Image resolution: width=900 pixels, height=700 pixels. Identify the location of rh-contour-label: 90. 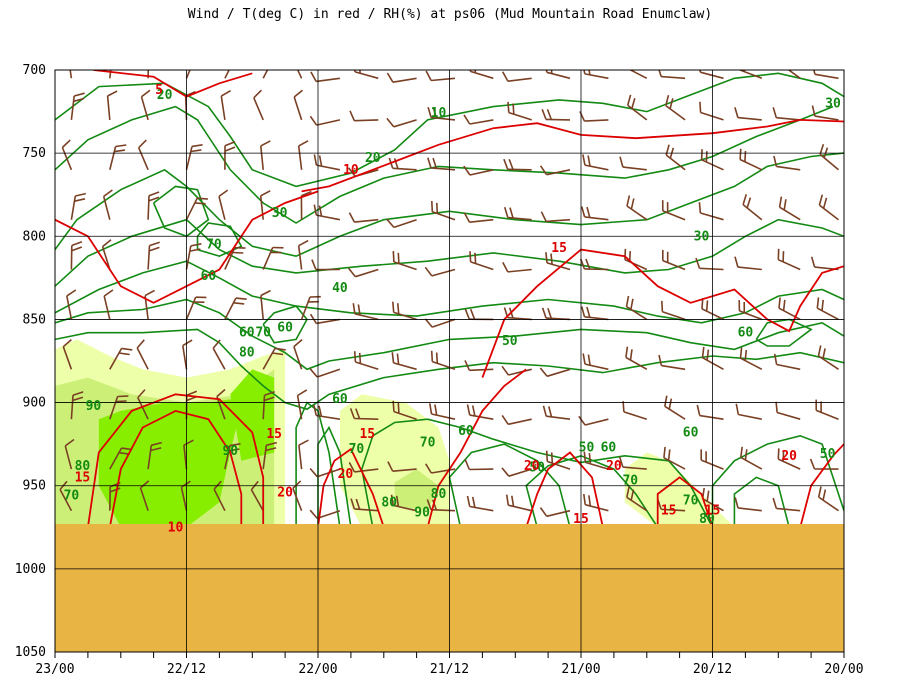
(422, 512).